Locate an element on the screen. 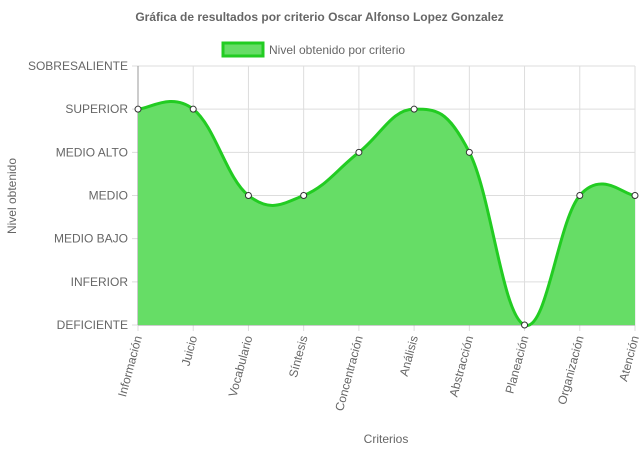 The image size is (639, 452). x-tick-label: Organización is located at coordinates (571, 370).